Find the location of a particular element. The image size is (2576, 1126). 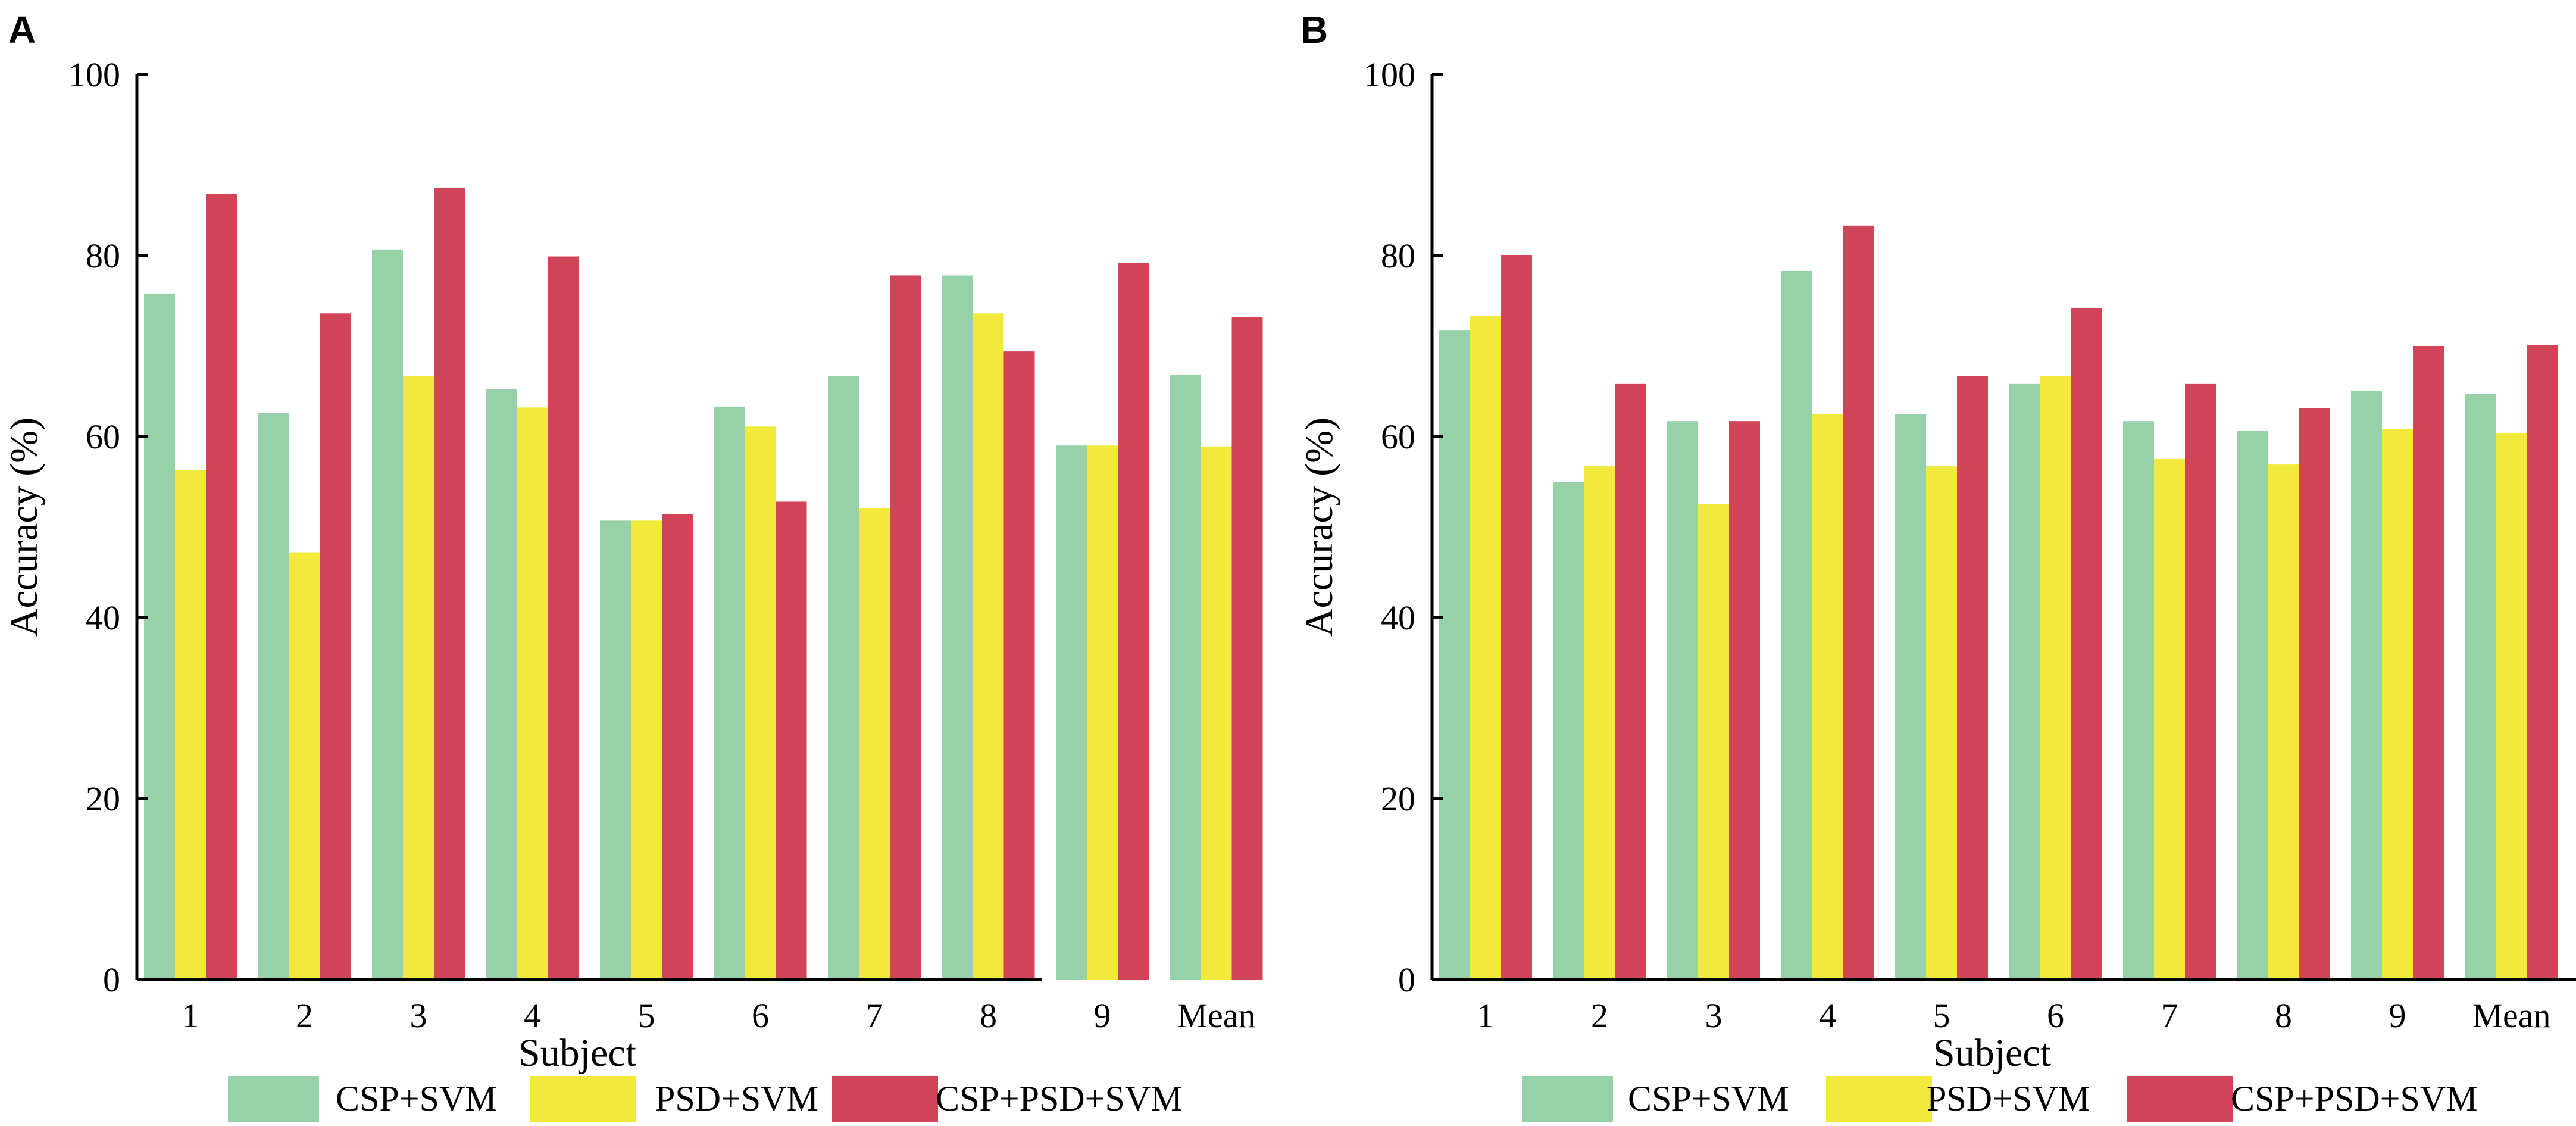

x-tick-label: 3 is located at coordinates (418, 1015).